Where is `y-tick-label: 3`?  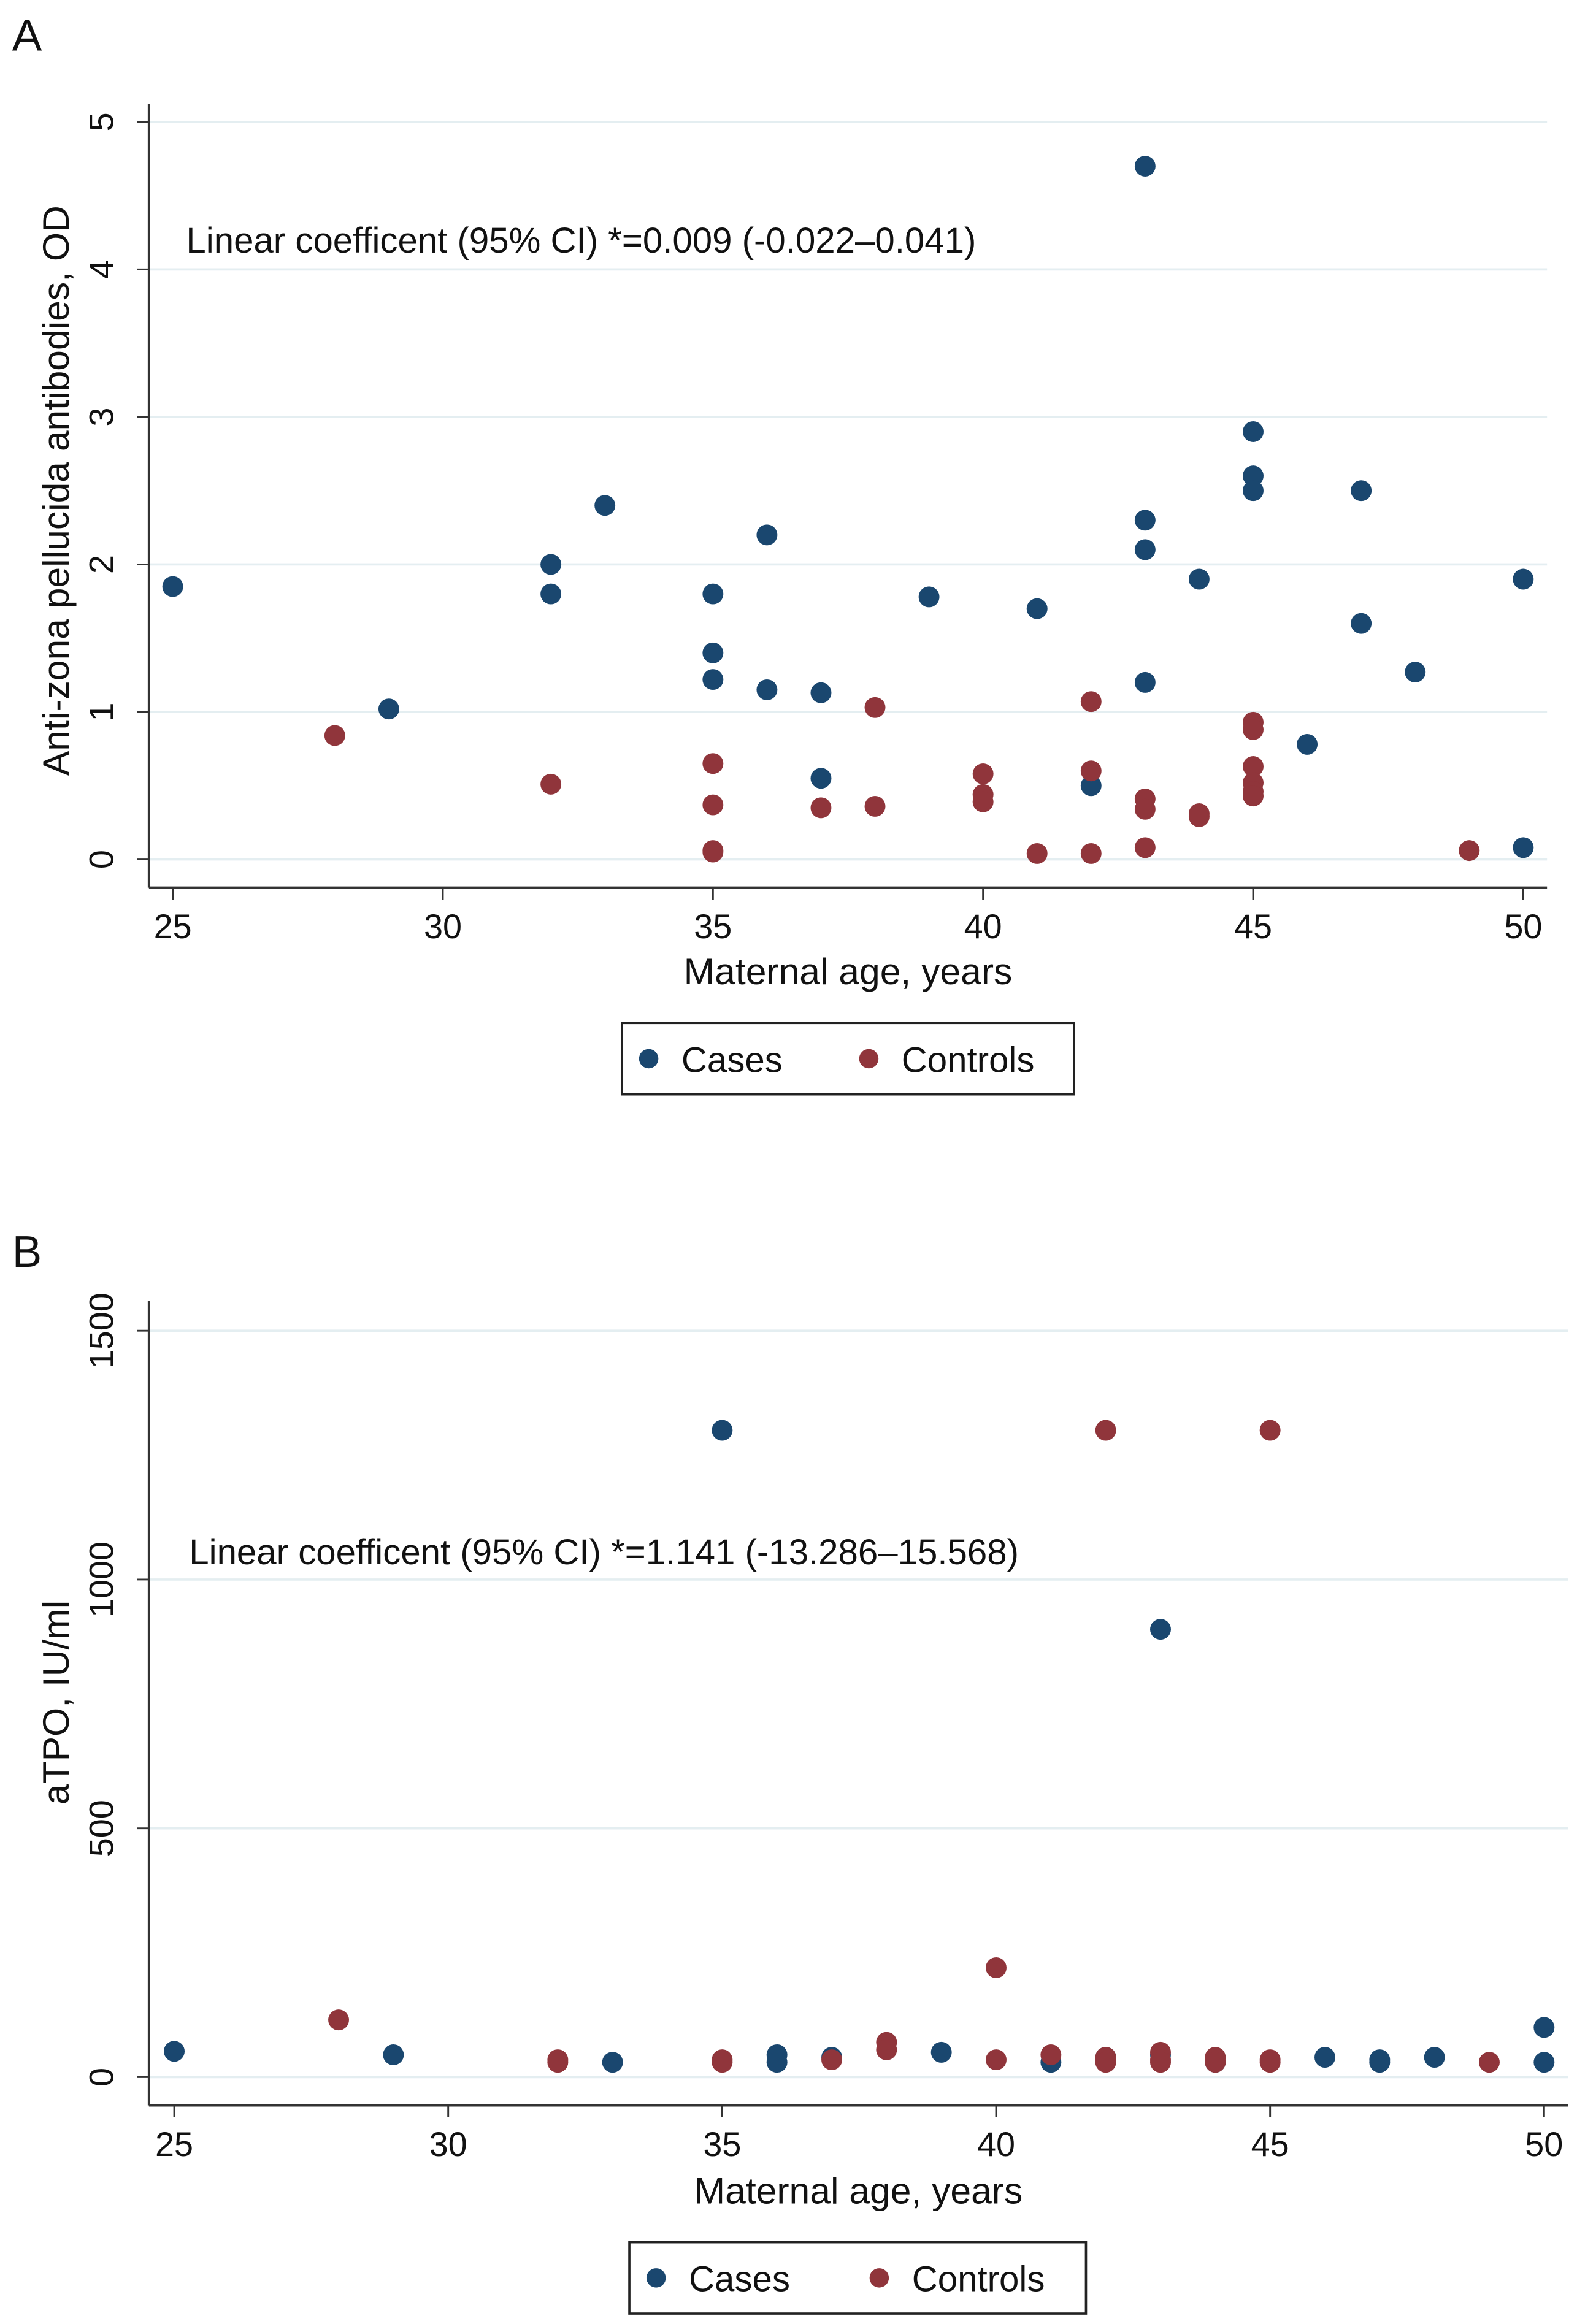
y-tick-label: 3 is located at coordinates (102, 417).